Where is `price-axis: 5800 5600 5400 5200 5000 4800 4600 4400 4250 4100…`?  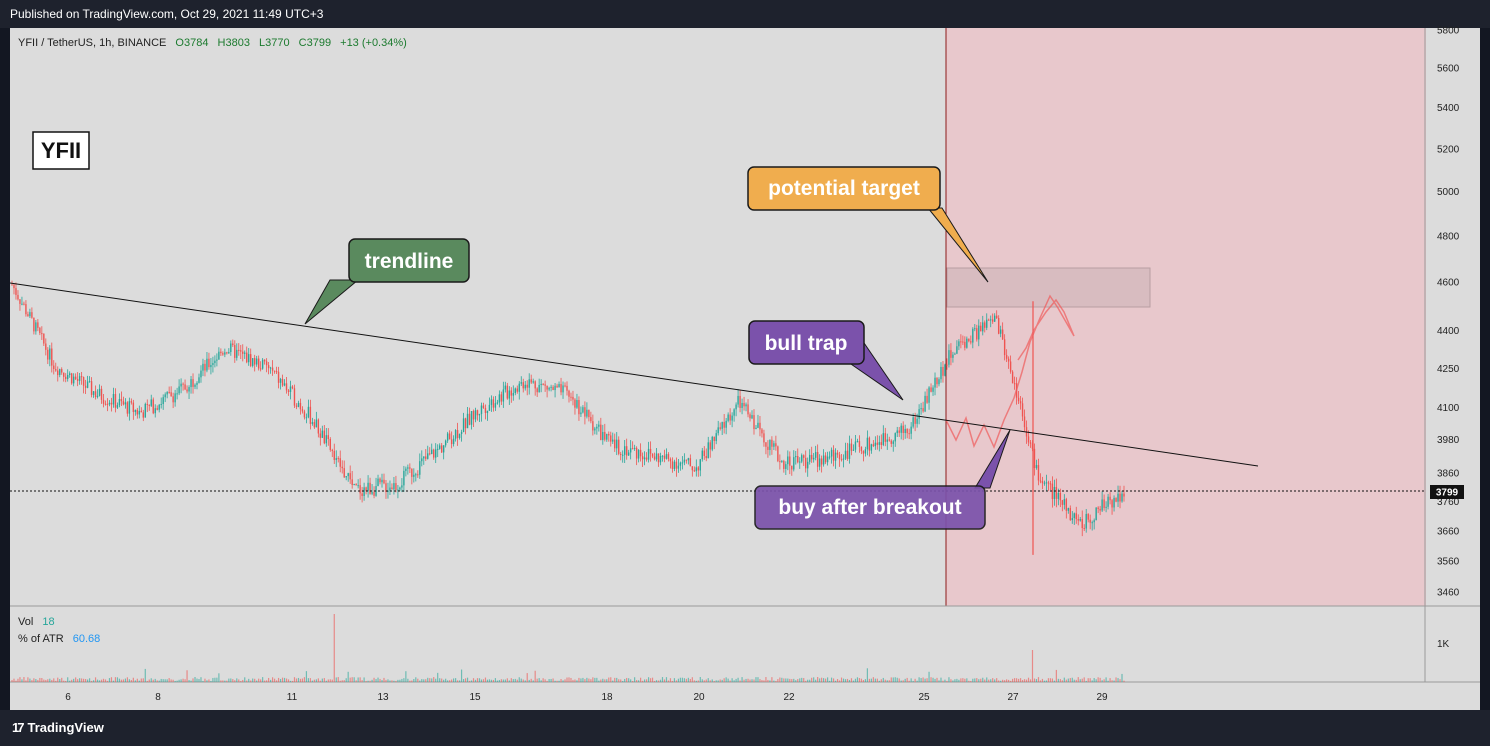
price-axis: 5800 5600 5400 5200 5000 4800 4600 4400 4250 4100… is located at coordinates (1448, 312).